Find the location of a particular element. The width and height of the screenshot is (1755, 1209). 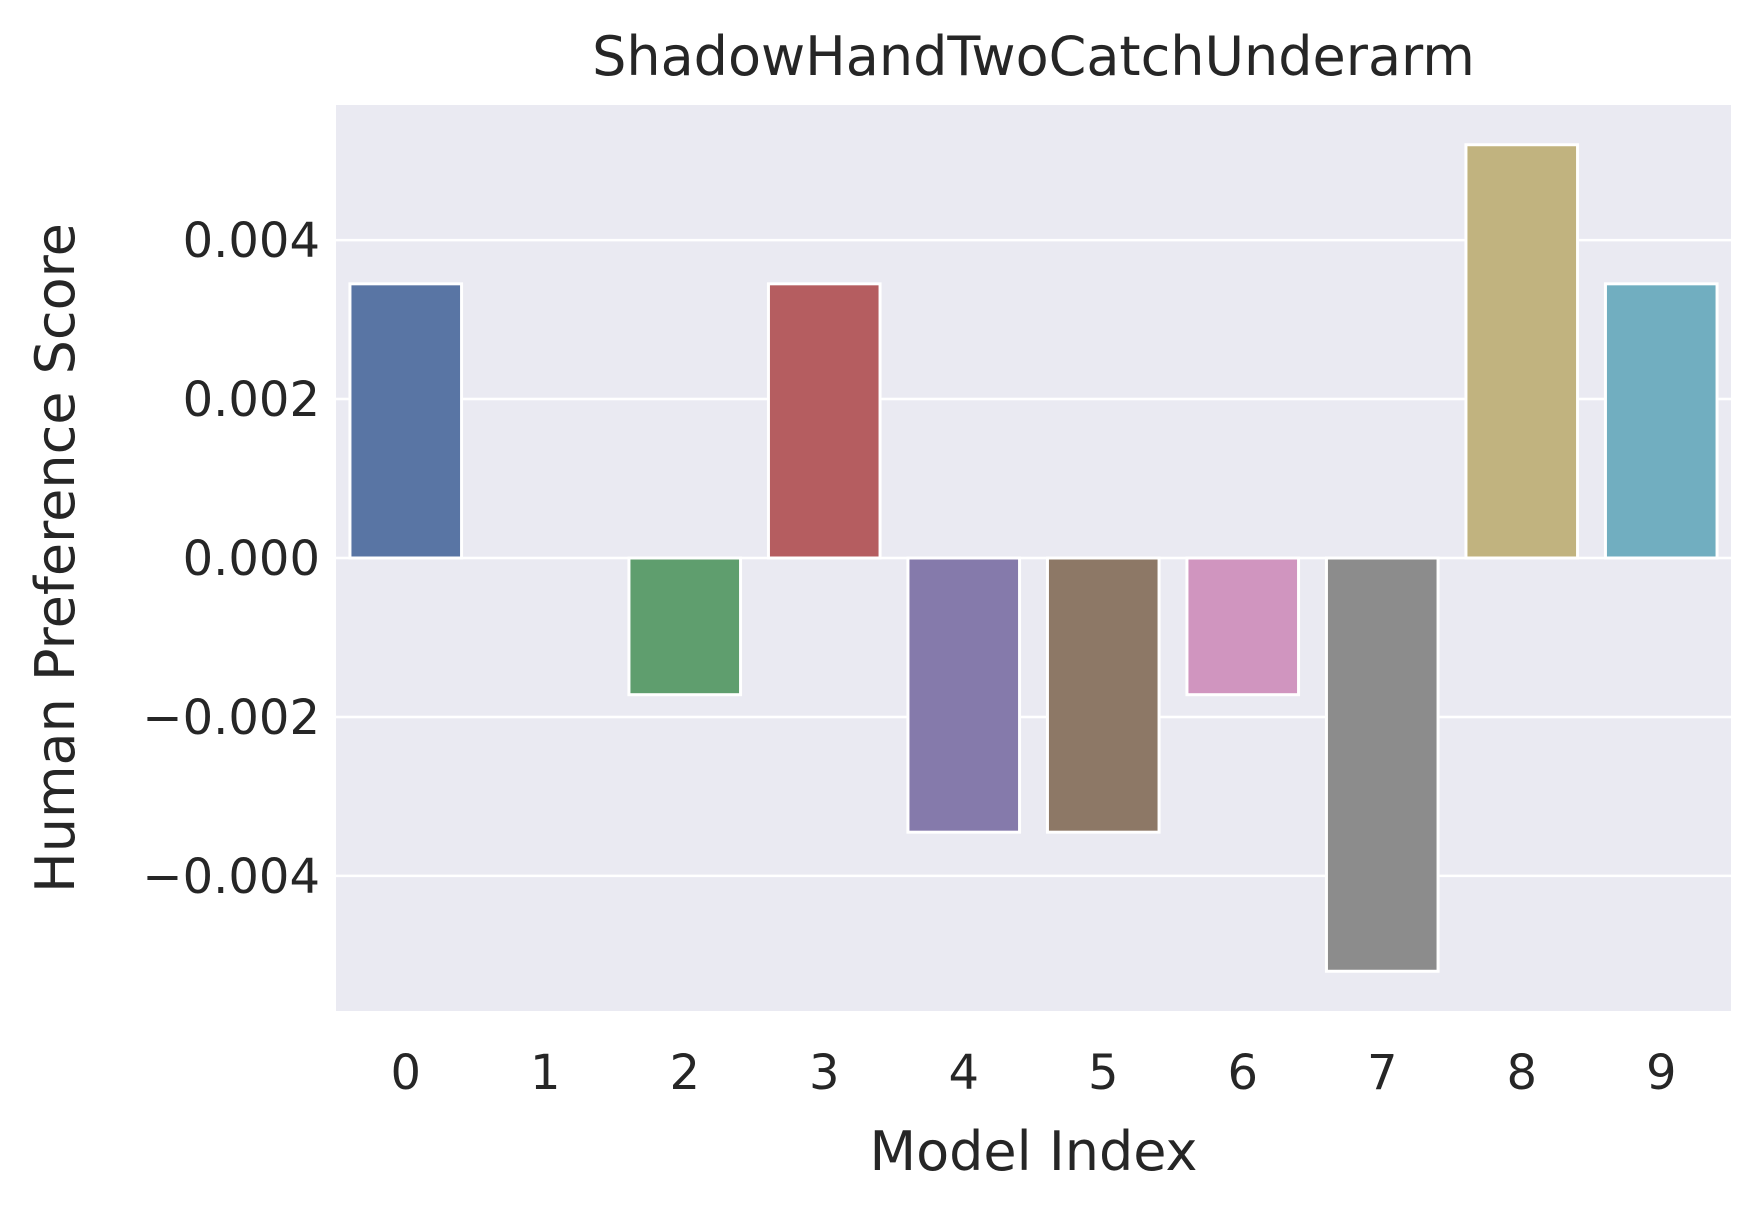

y-axis-label: Human Preference Score is located at coordinates (55, 558).